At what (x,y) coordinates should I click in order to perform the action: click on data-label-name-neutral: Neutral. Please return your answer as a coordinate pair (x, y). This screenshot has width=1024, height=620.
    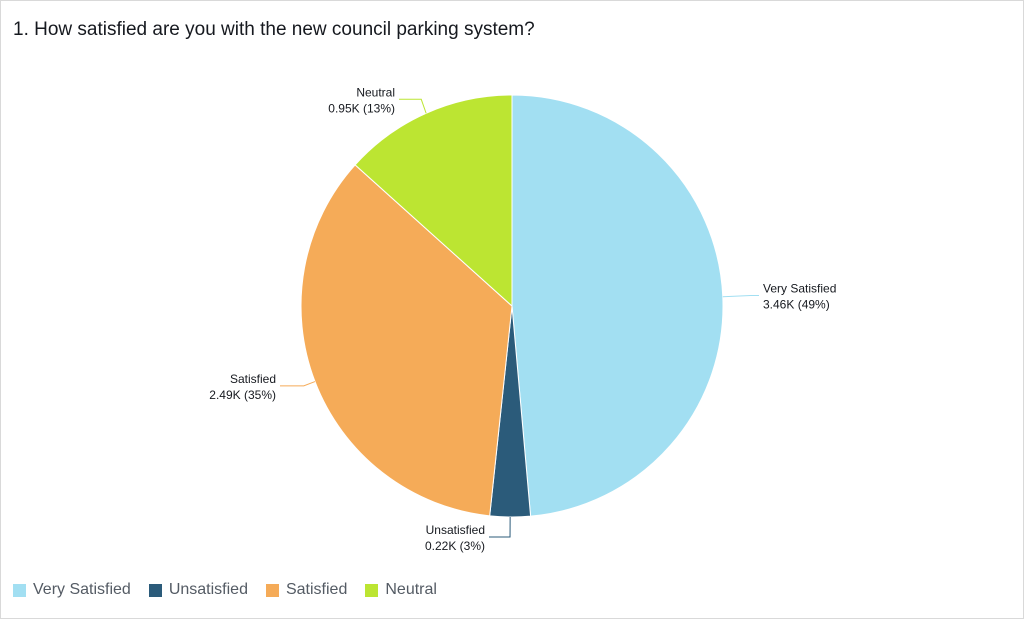
    Looking at the image, I should click on (375, 92).